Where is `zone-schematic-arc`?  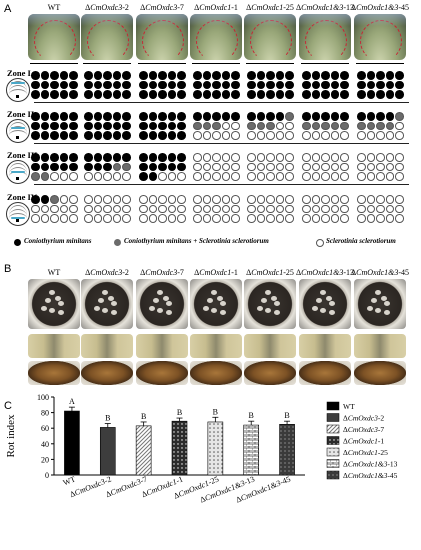 zone-schematic-arc is located at coordinates (18, 216).